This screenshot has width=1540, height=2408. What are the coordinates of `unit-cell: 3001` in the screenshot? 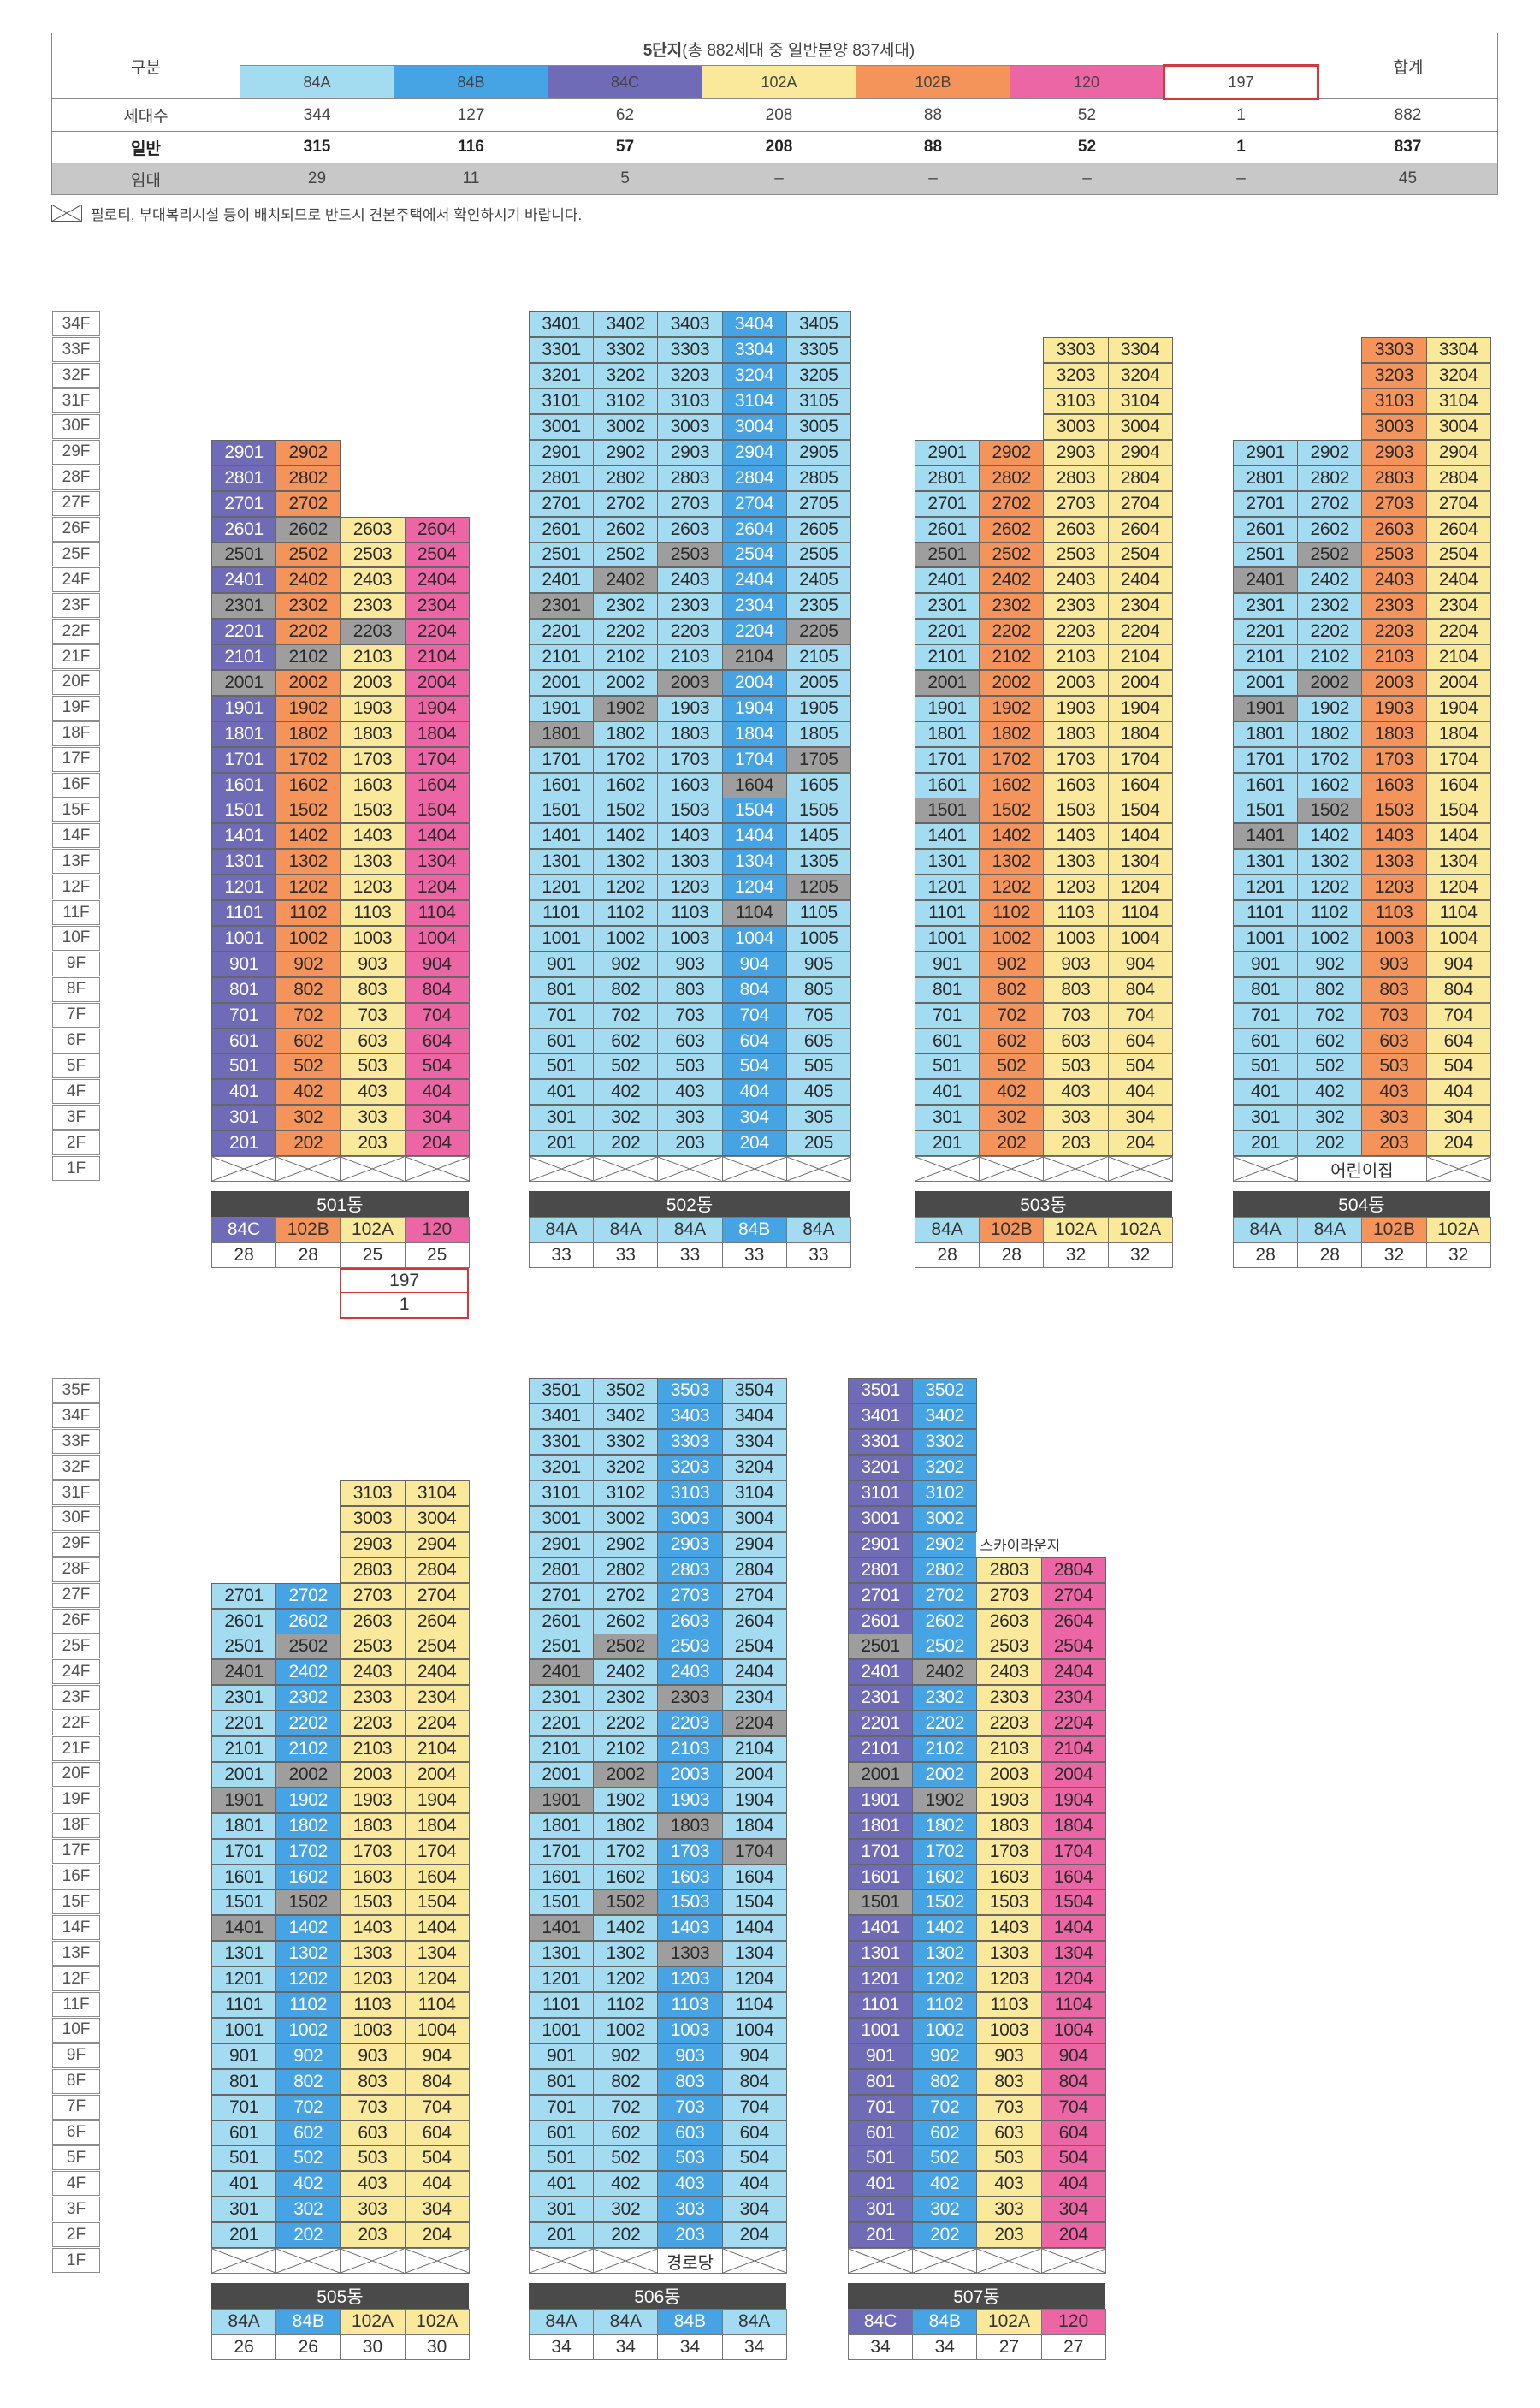 It's located at (881, 1518).